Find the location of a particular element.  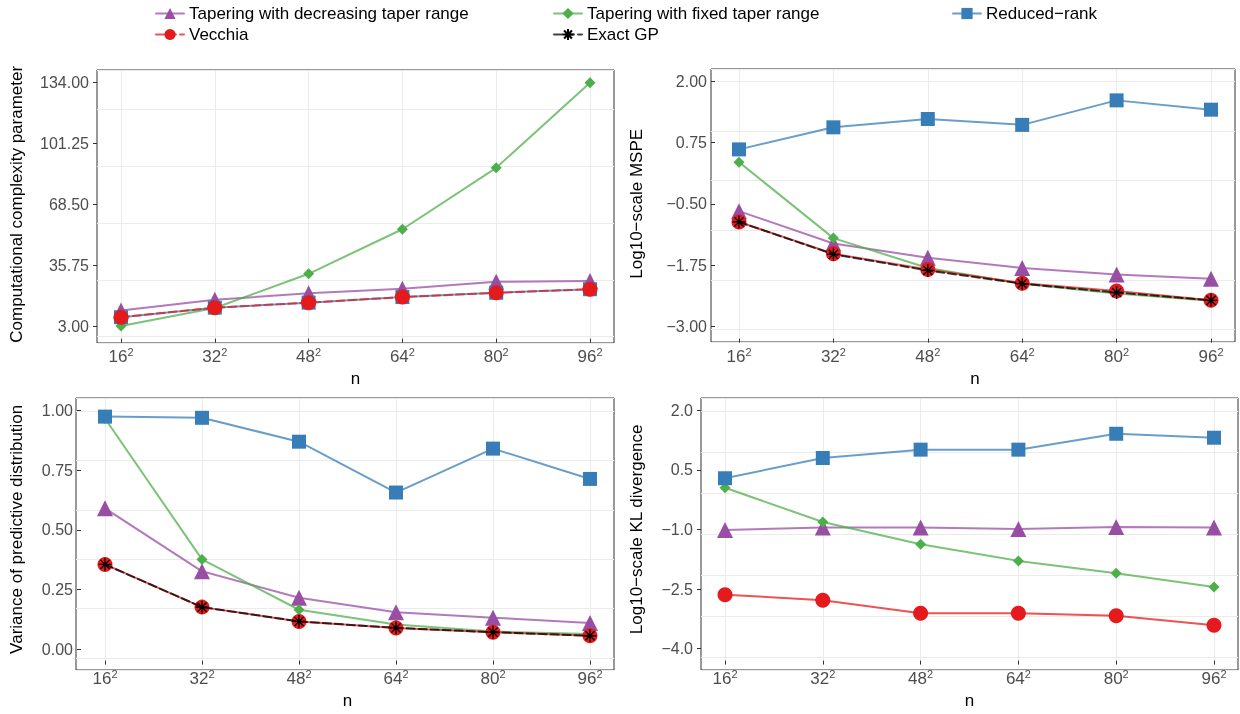

y-tick-label: 68.50 is located at coordinates (69, 205).